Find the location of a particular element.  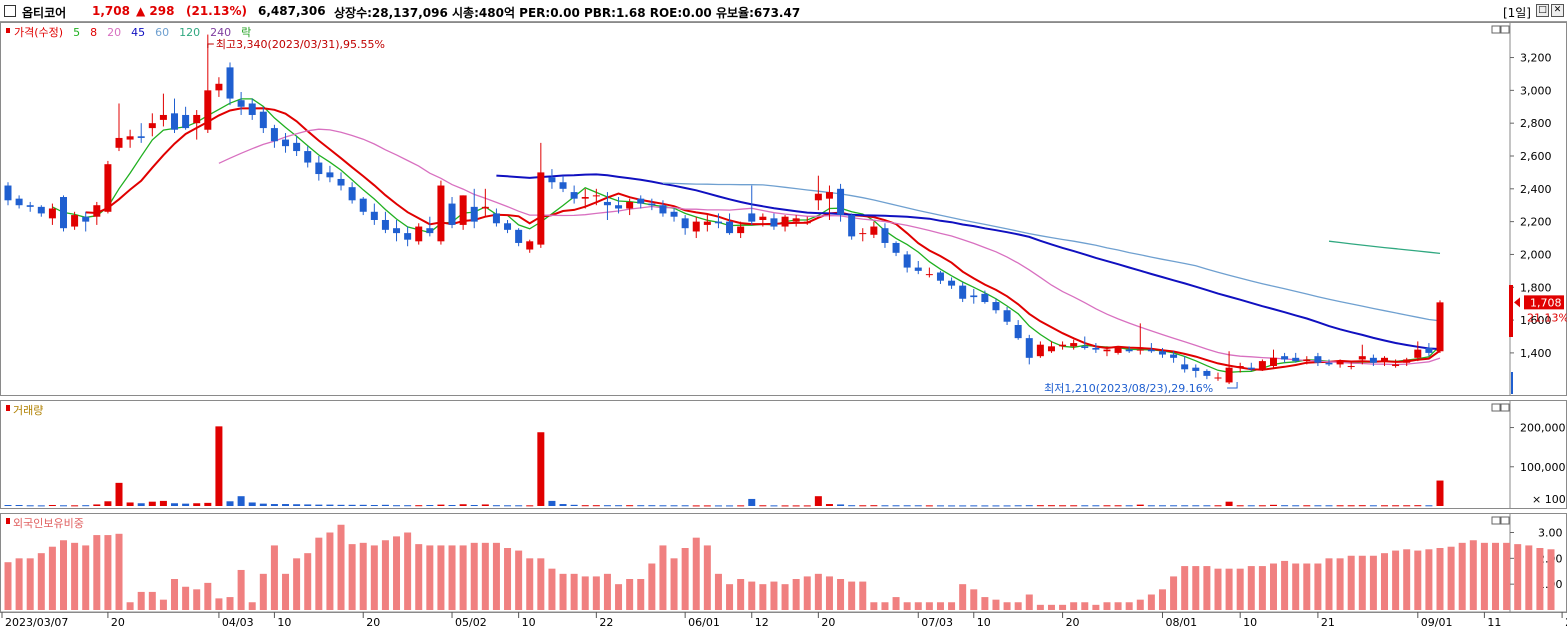

period-selector: [1일] is located at coordinates (1516, 13).